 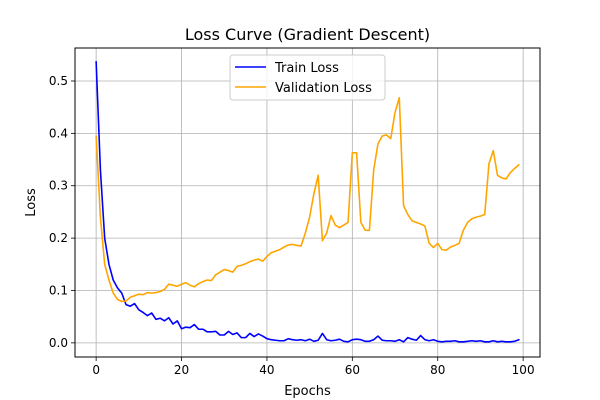 What do you see at coordinates (31, 202) in the screenshot?
I see `y-axis-label: Loss` at bounding box center [31, 202].